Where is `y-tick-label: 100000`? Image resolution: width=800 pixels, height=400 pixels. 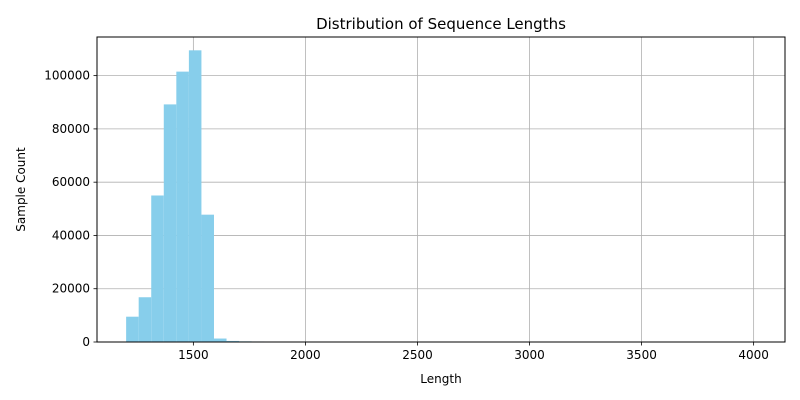
y-tick-label: 100000 is located at coordinates (67, 76).